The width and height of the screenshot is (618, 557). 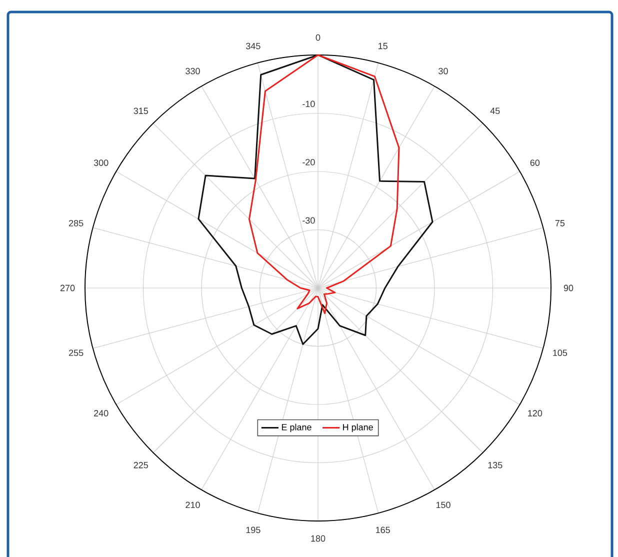 I want to click on spoke-label: 135, so click(x=495, y=465).